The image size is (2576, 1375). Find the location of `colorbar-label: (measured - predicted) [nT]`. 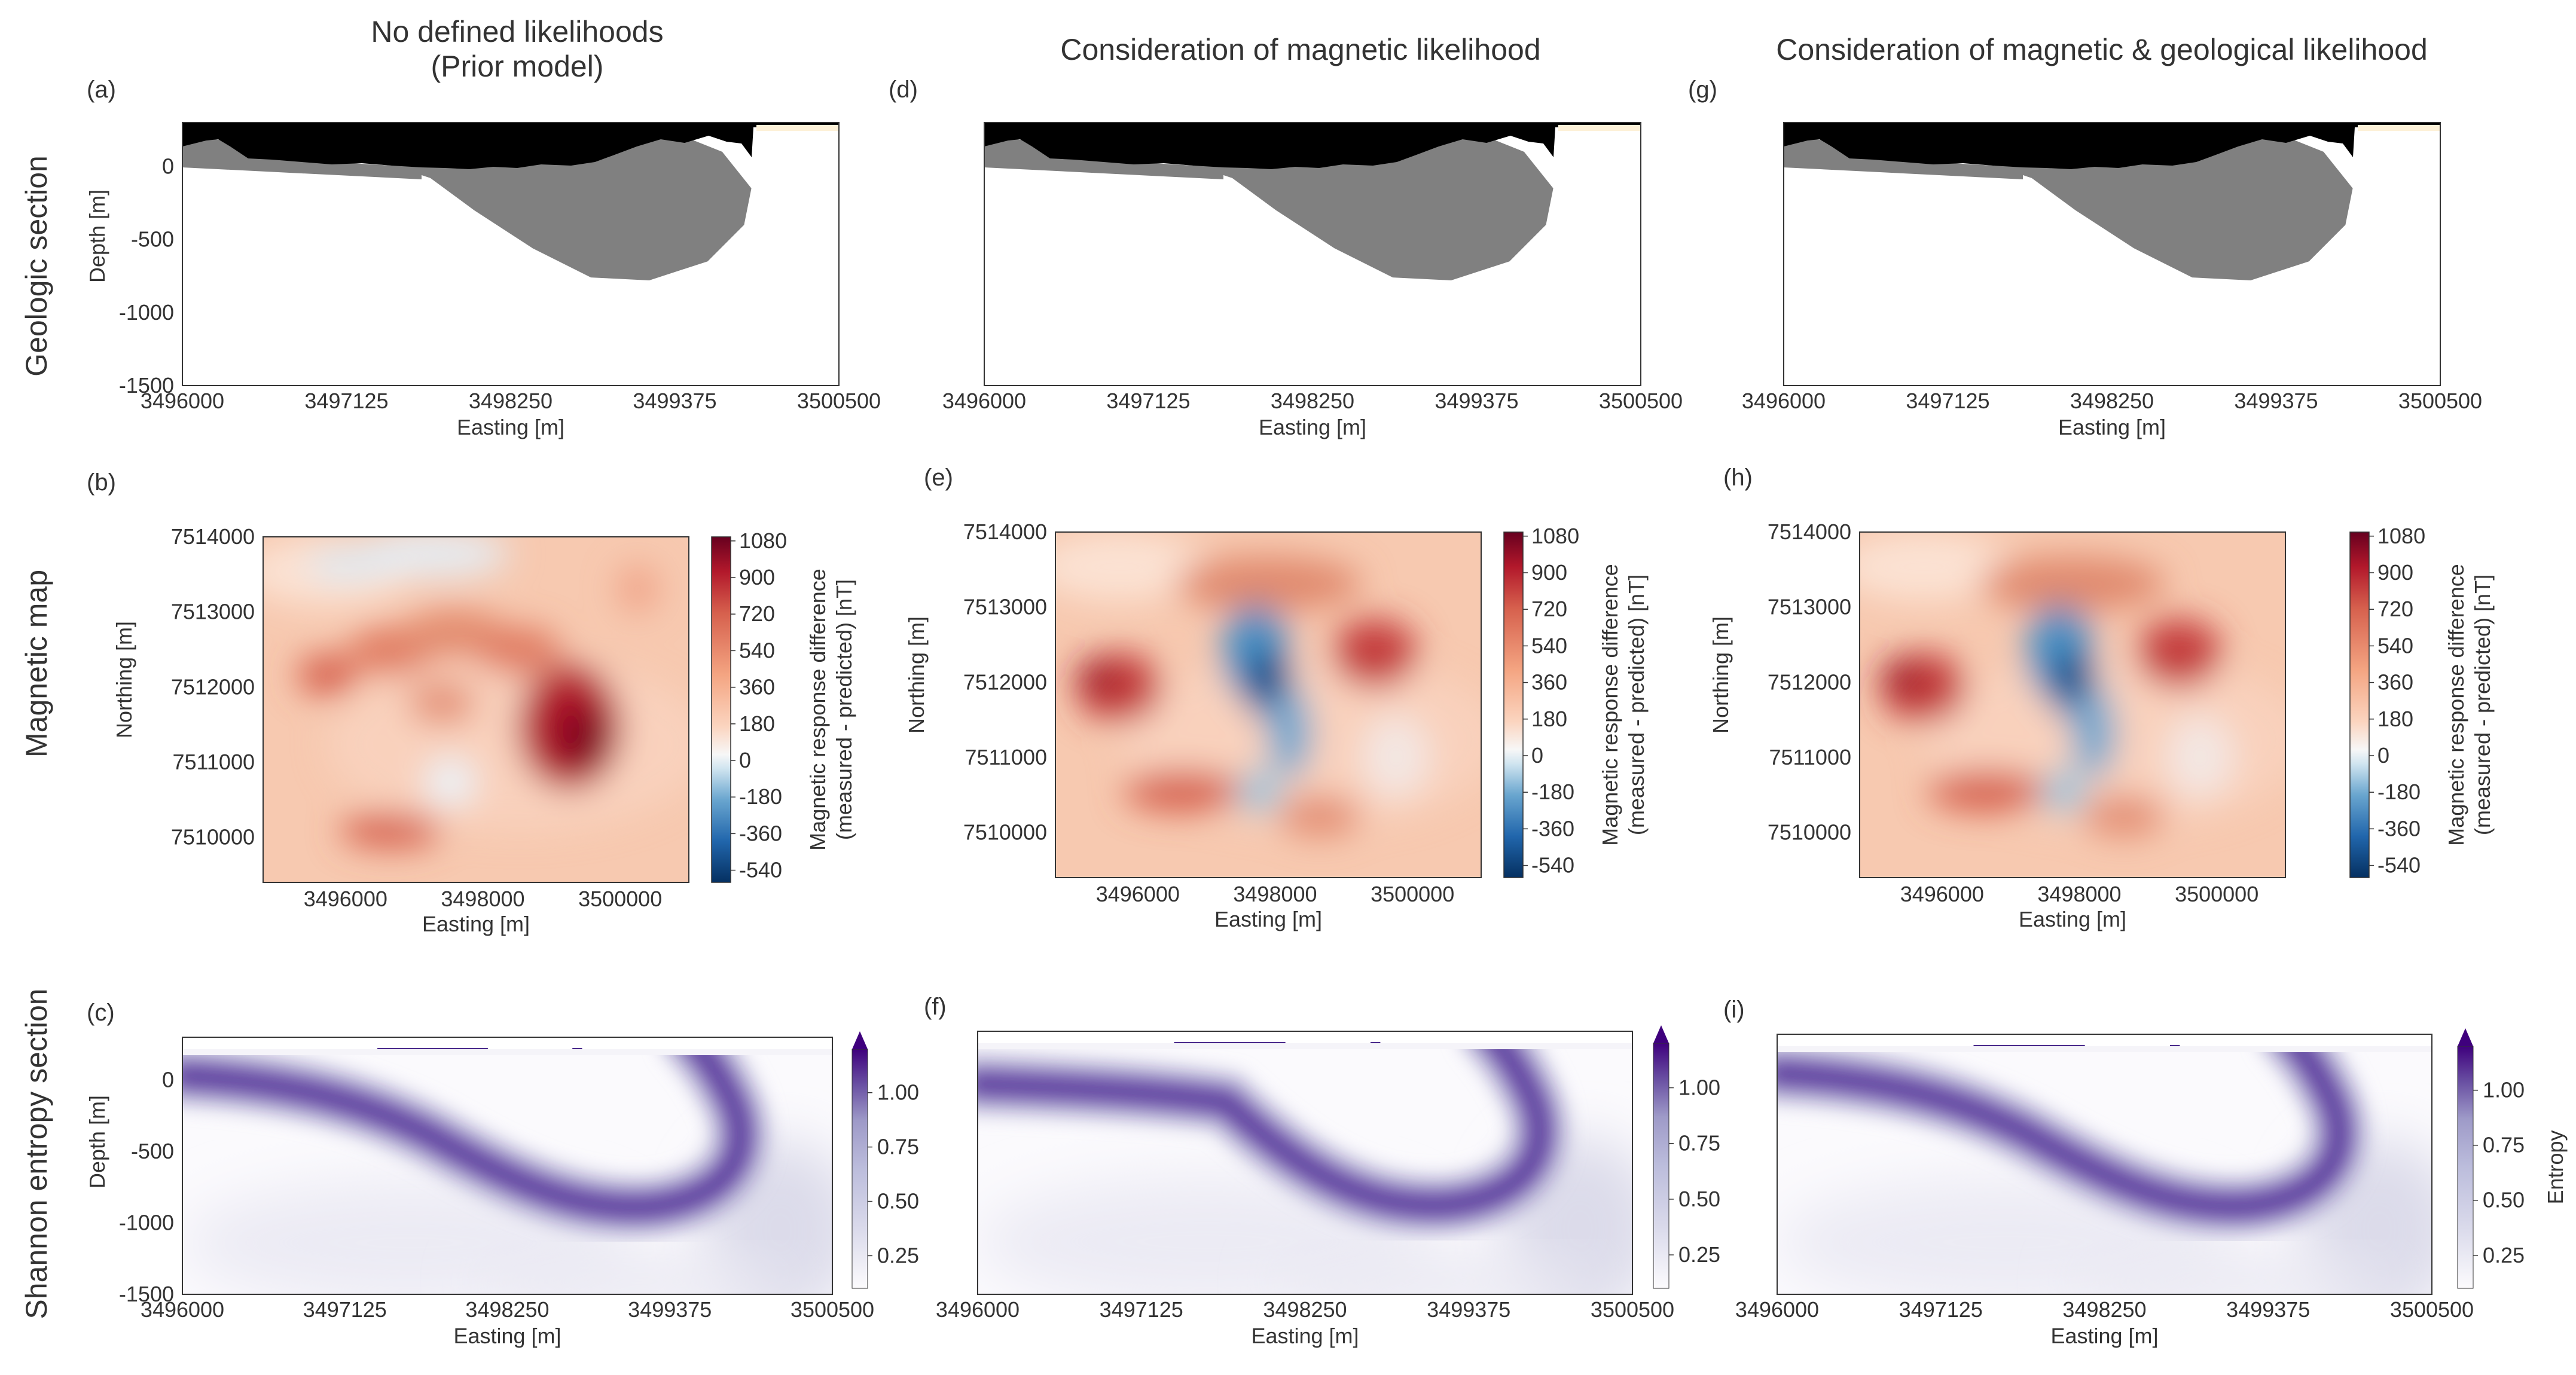

colorbar-label: (measured - predicted) [nT] is located at coordinates (1636, 705).